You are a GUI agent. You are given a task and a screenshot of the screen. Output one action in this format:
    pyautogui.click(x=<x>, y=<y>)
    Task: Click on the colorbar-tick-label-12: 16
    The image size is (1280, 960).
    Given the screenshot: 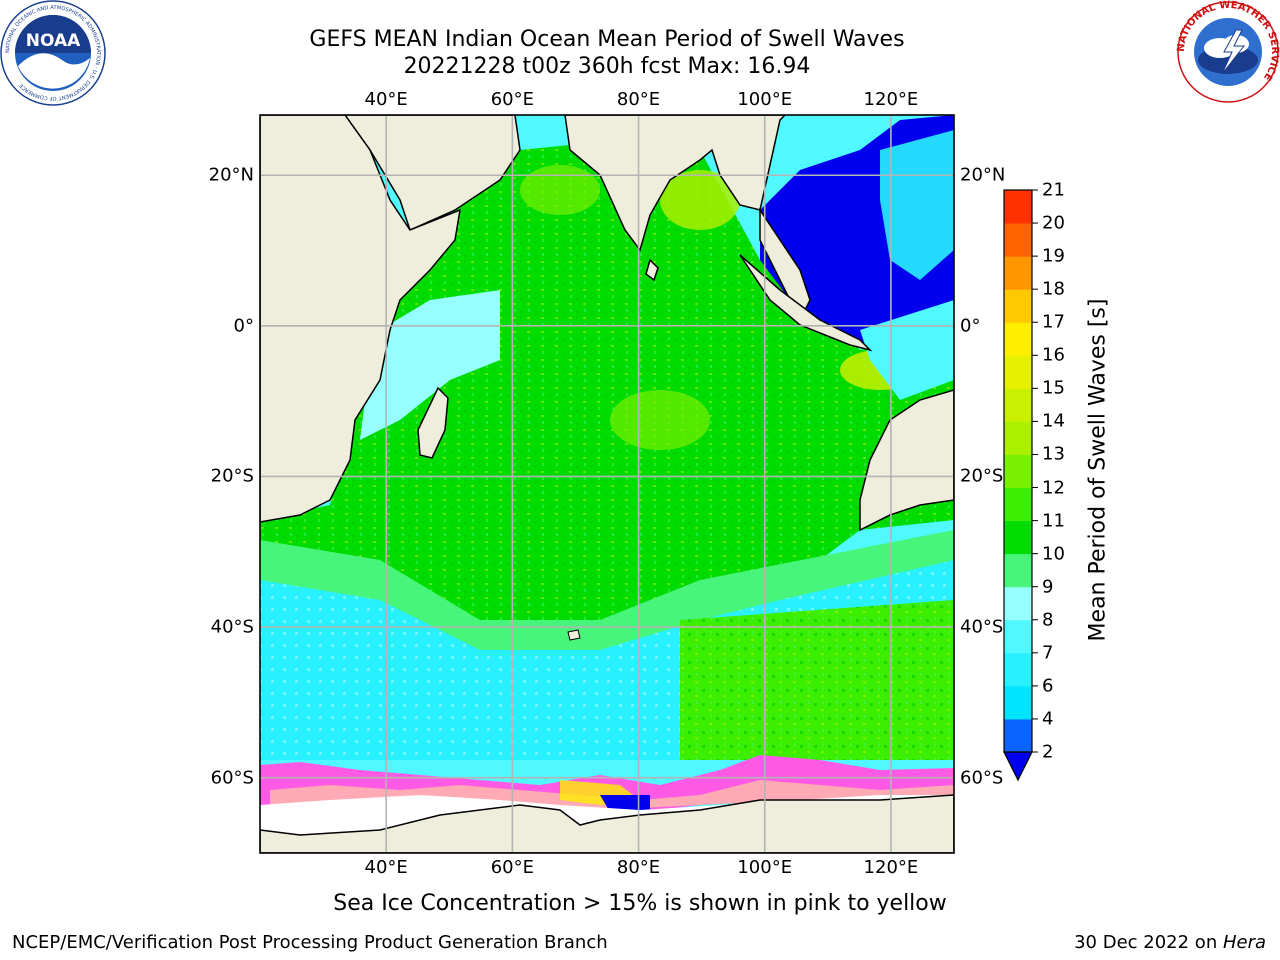 What is the action you would take?
    pyautogui.click(x=1053, y=355)
    